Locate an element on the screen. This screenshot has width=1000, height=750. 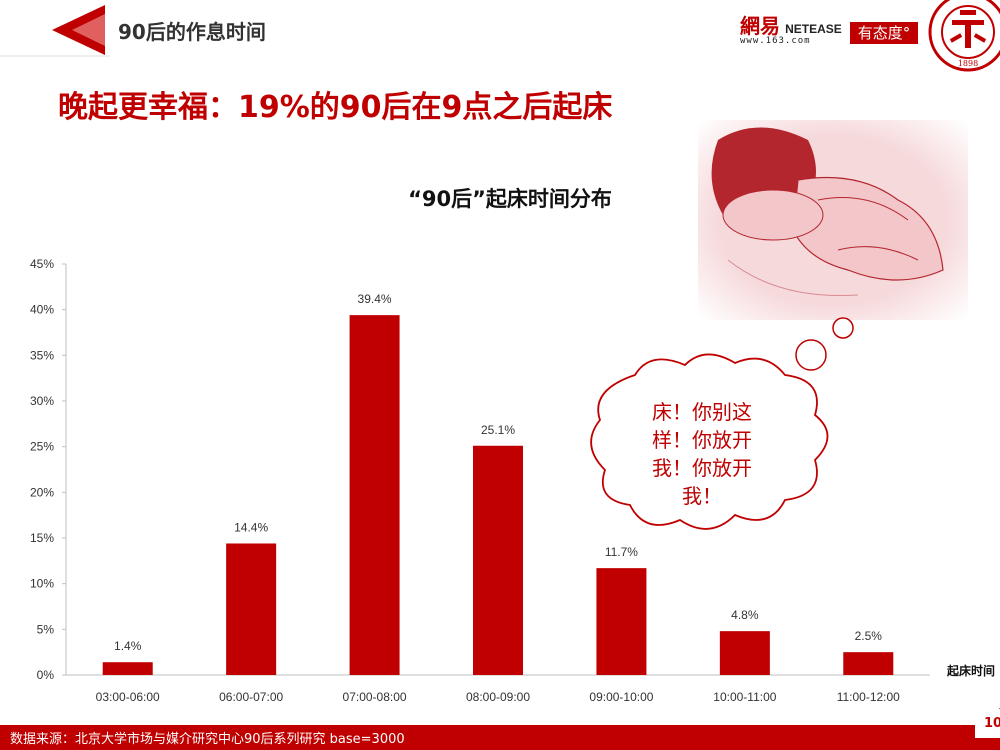
y-tick-label: 20% is located at coordinates (42, 492).